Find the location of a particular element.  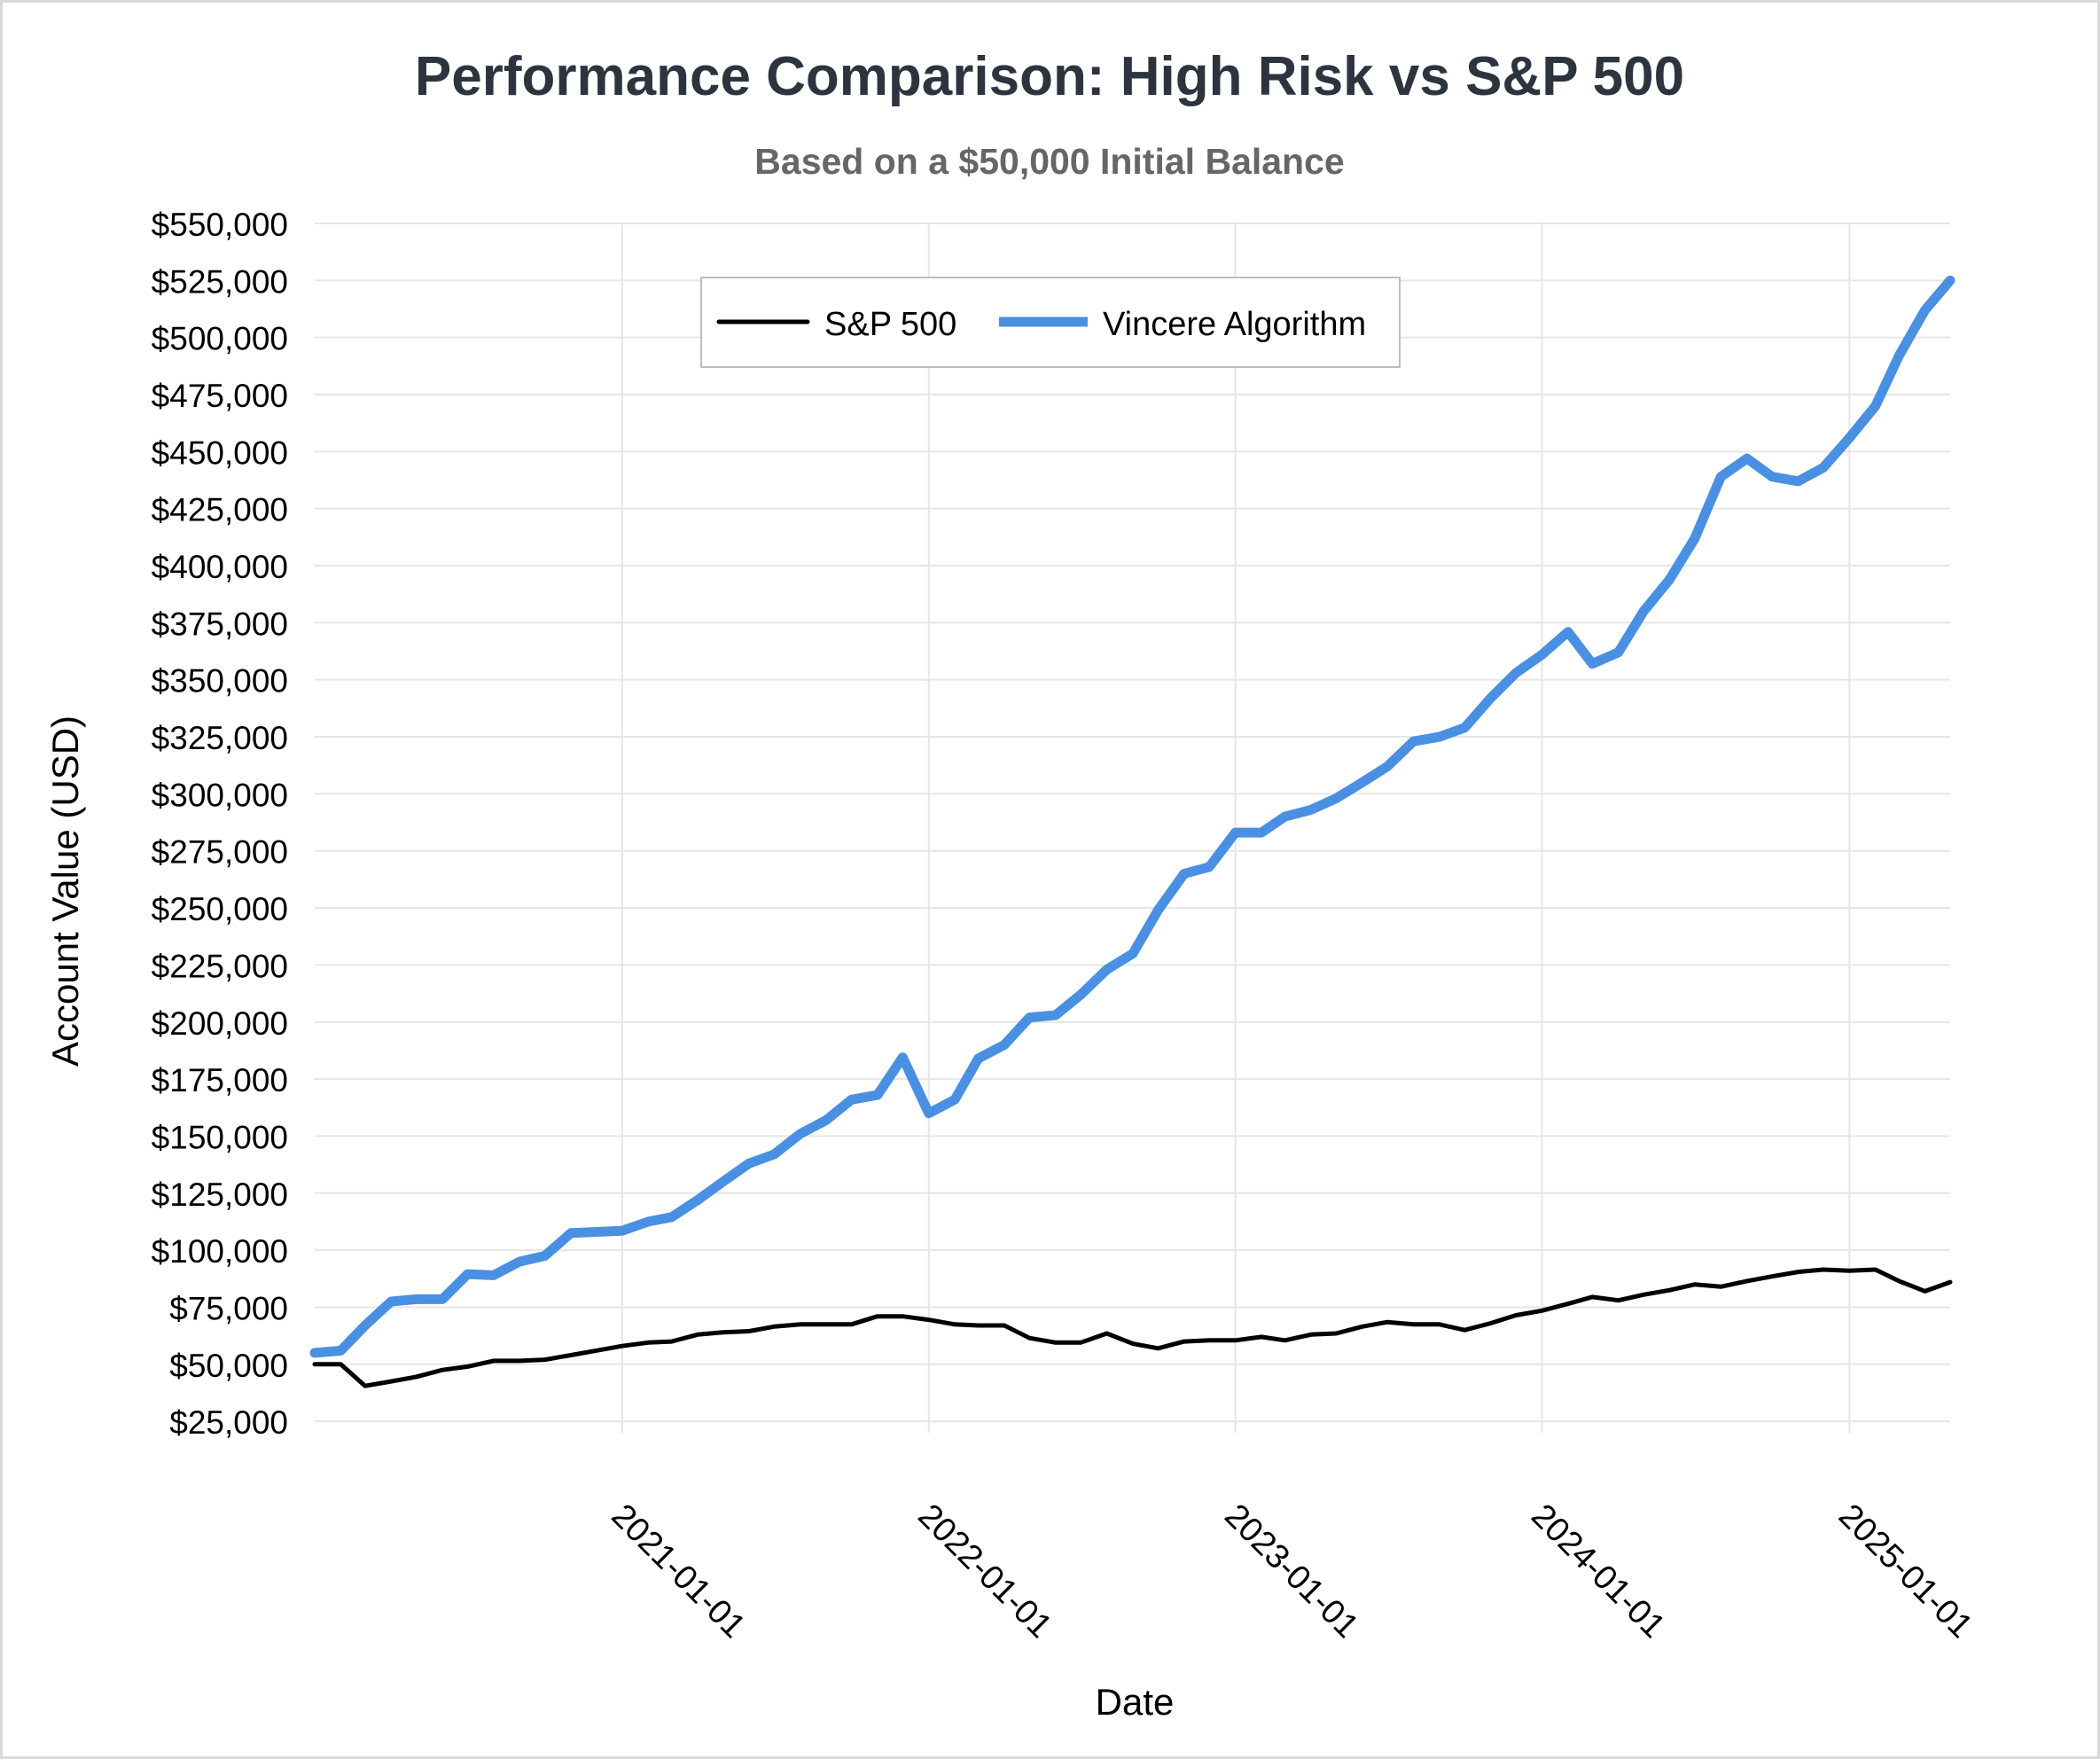

legend-label-sp500: S&P 500 is located at coordinates (890, 324).